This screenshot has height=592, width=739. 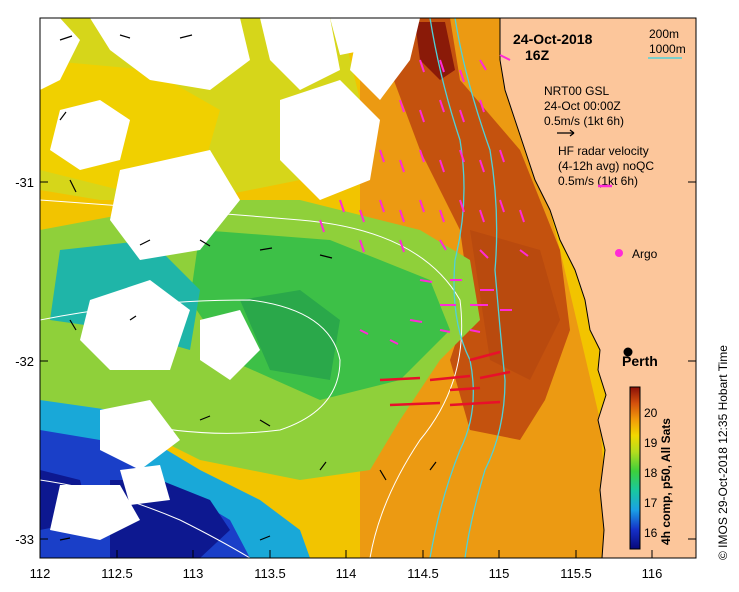 What do you see at coordinates (619, 253) in the screenshot?
I see `argo-marker-icon` at bounding box center [619, 253].